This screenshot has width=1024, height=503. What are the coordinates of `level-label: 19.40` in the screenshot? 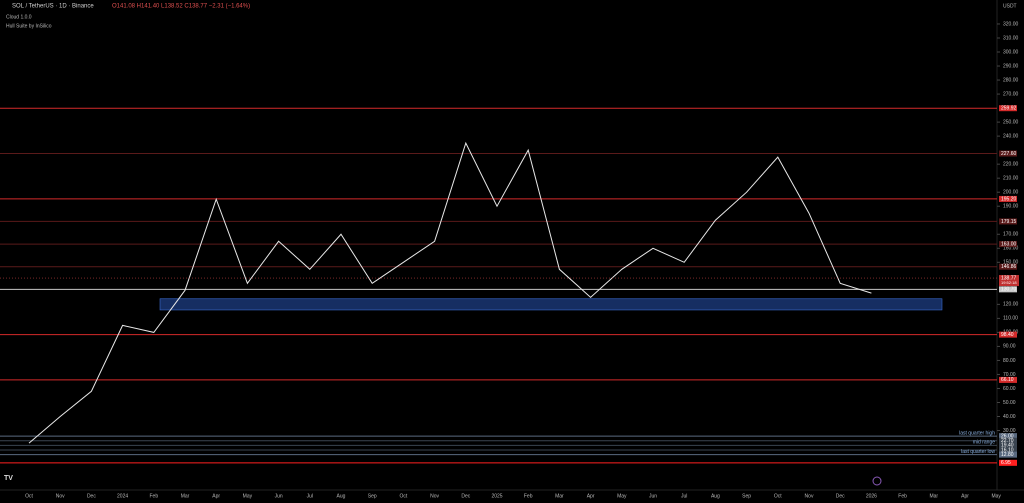 It's located at (1007, 446).